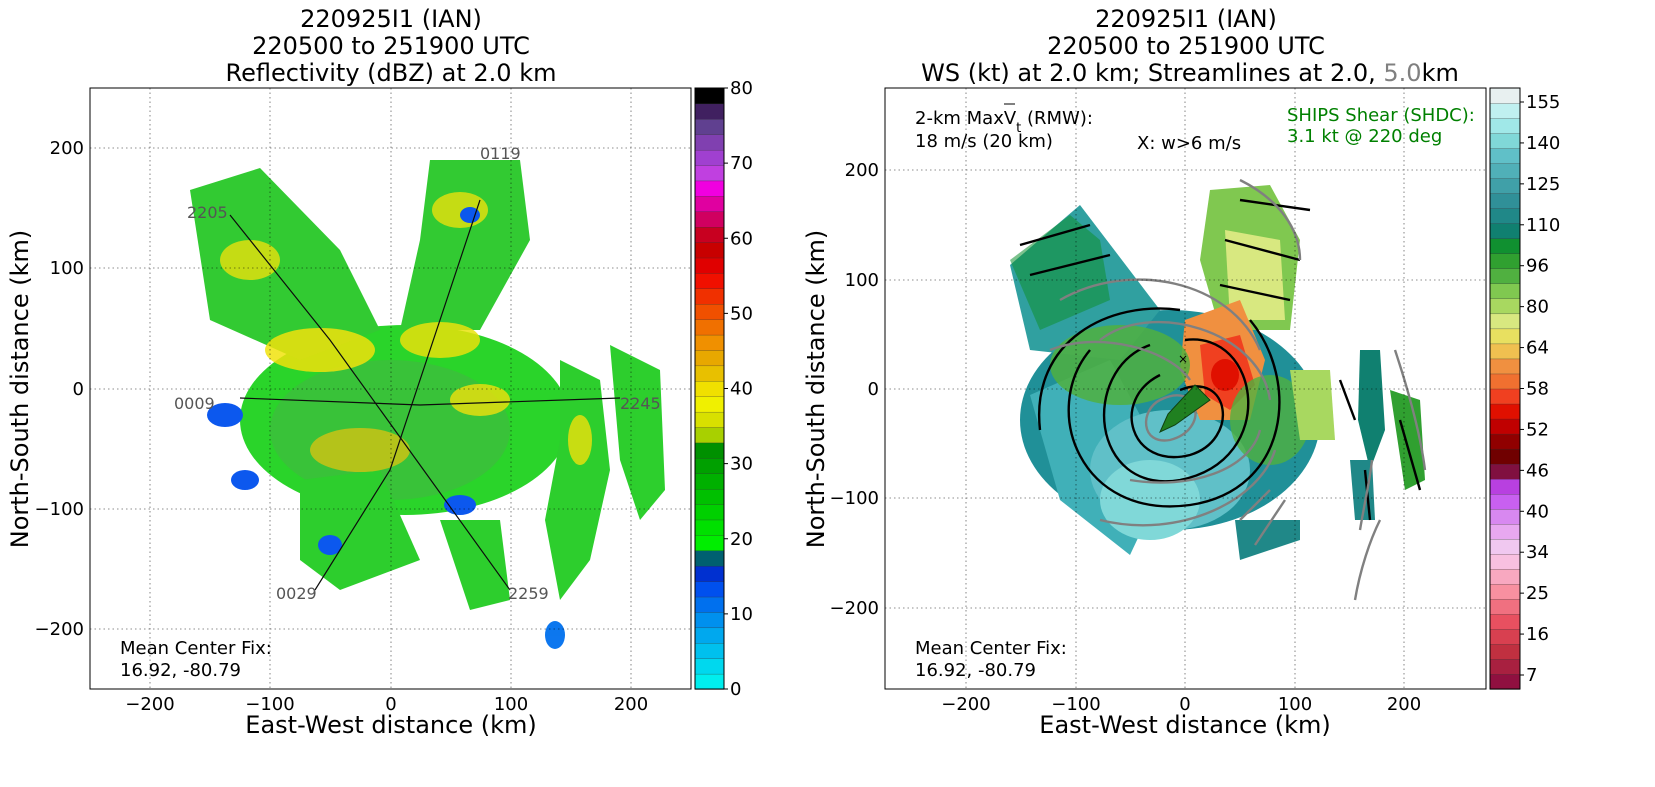  Describe the element at coordinates (1543, 143) in the screenshot. I see `colorbar-tick-label: 140` at that location.